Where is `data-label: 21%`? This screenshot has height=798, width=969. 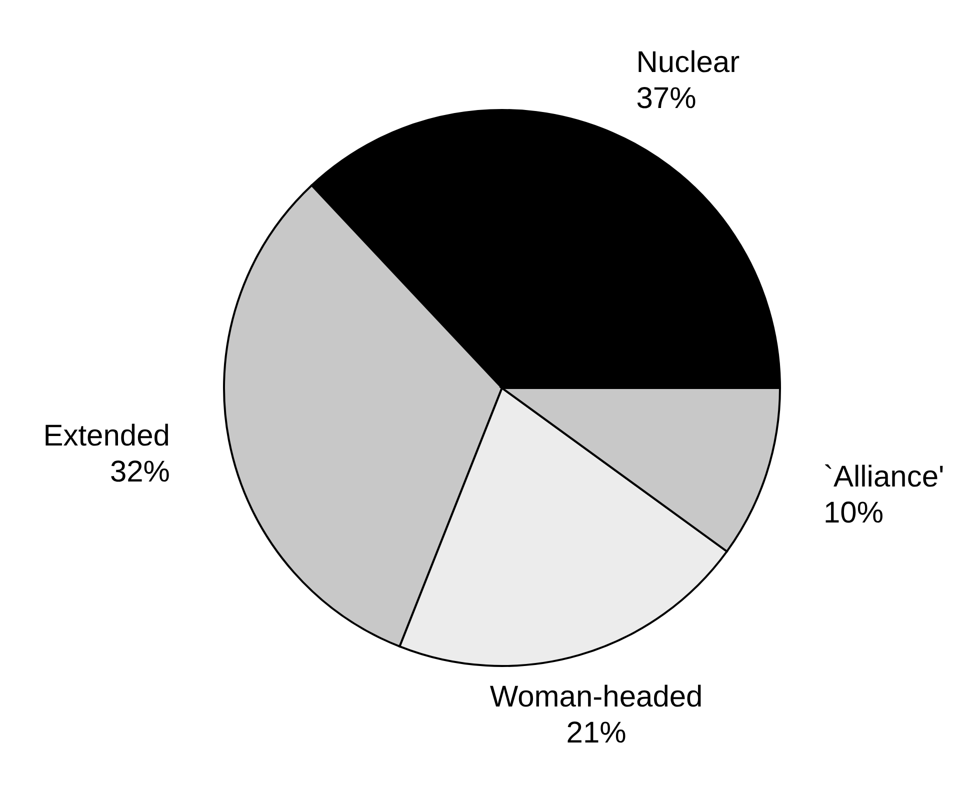
data-label: 21% is located at coordinates (596, 733).